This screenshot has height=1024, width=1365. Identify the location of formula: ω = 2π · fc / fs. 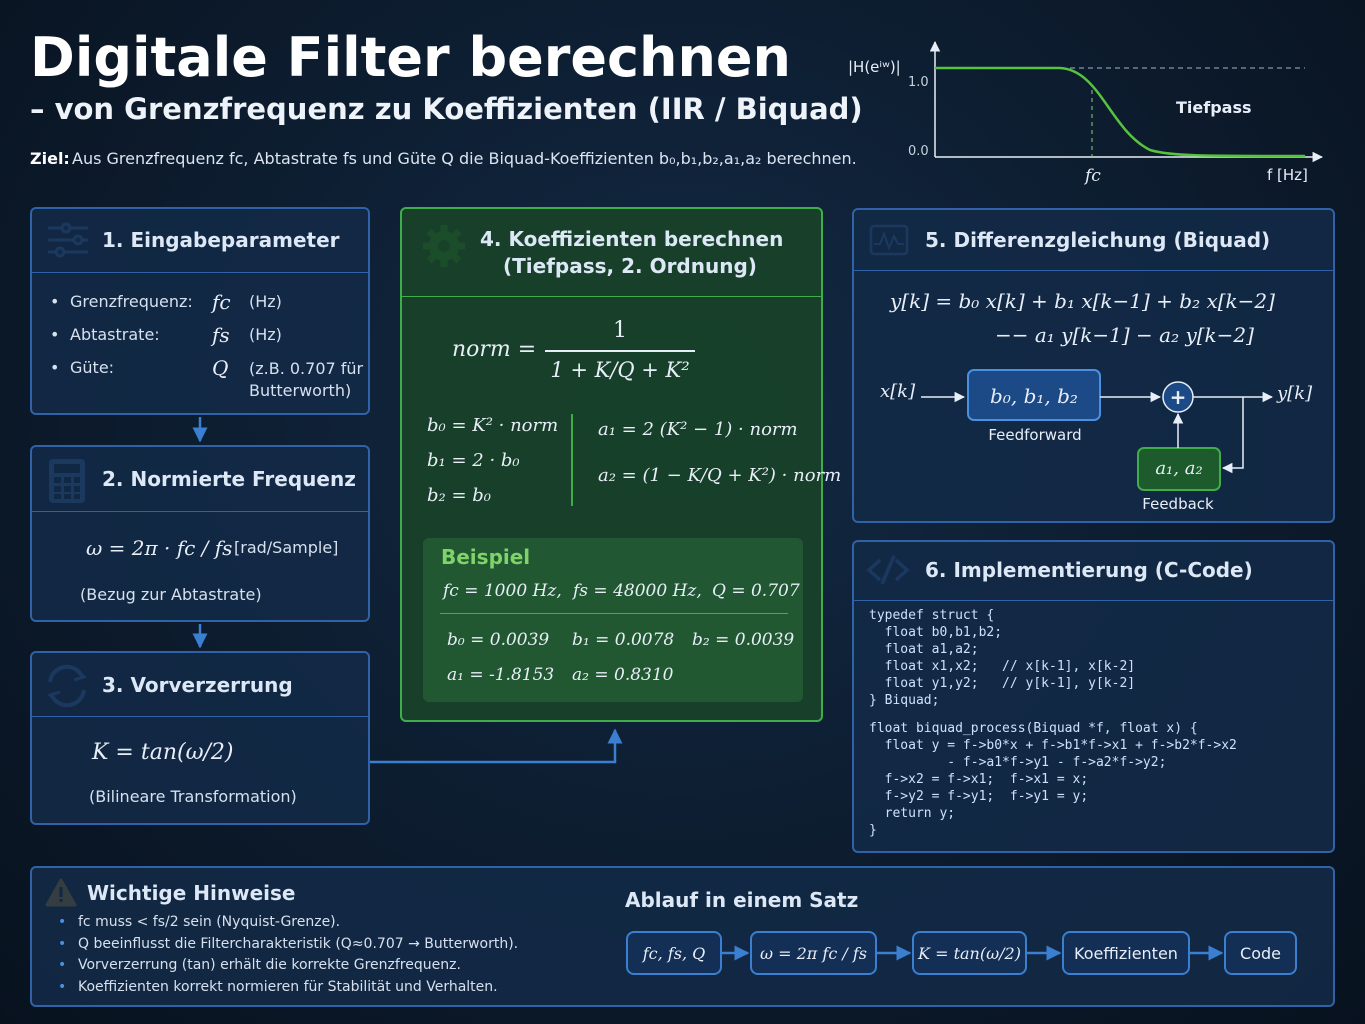
(159, 548).